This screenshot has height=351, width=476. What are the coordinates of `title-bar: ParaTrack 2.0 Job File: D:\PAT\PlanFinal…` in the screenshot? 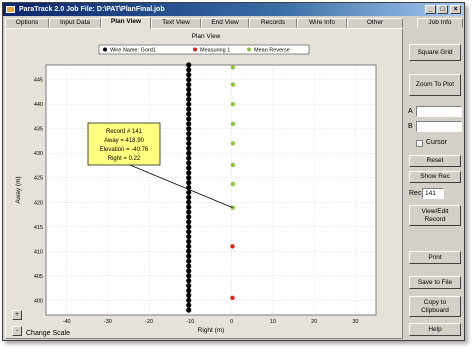 It's located at (233, 9).